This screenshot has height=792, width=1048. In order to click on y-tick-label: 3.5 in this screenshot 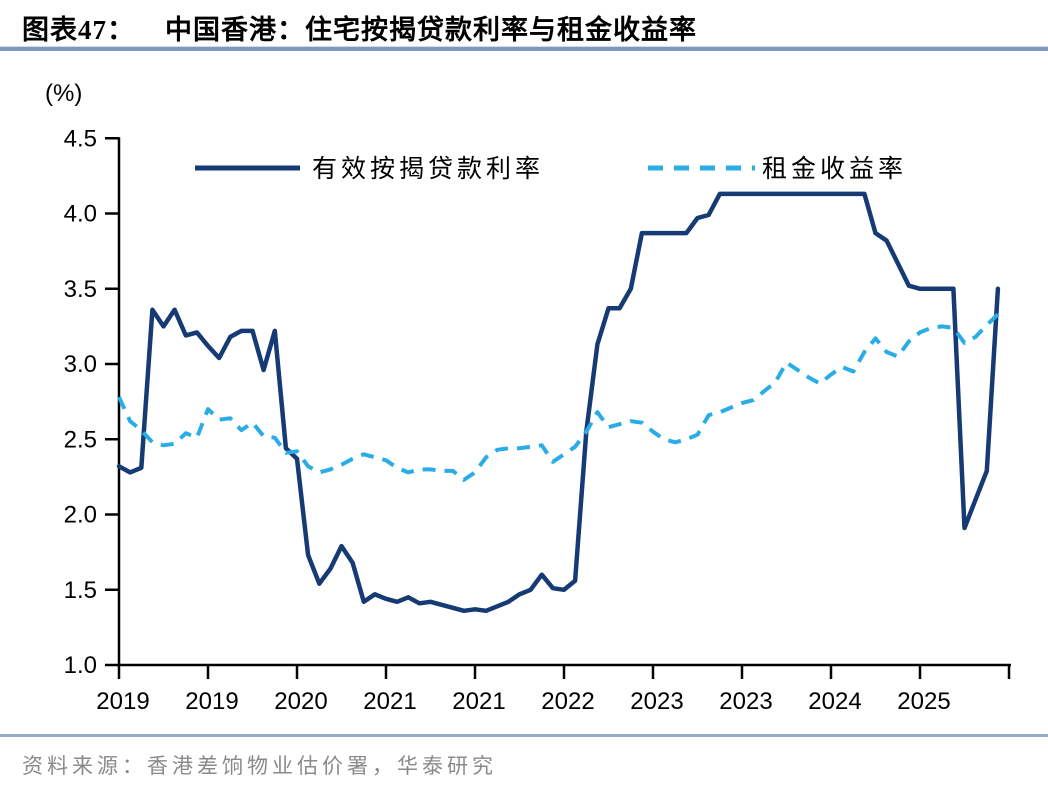, I will do `click(80, 289)`.